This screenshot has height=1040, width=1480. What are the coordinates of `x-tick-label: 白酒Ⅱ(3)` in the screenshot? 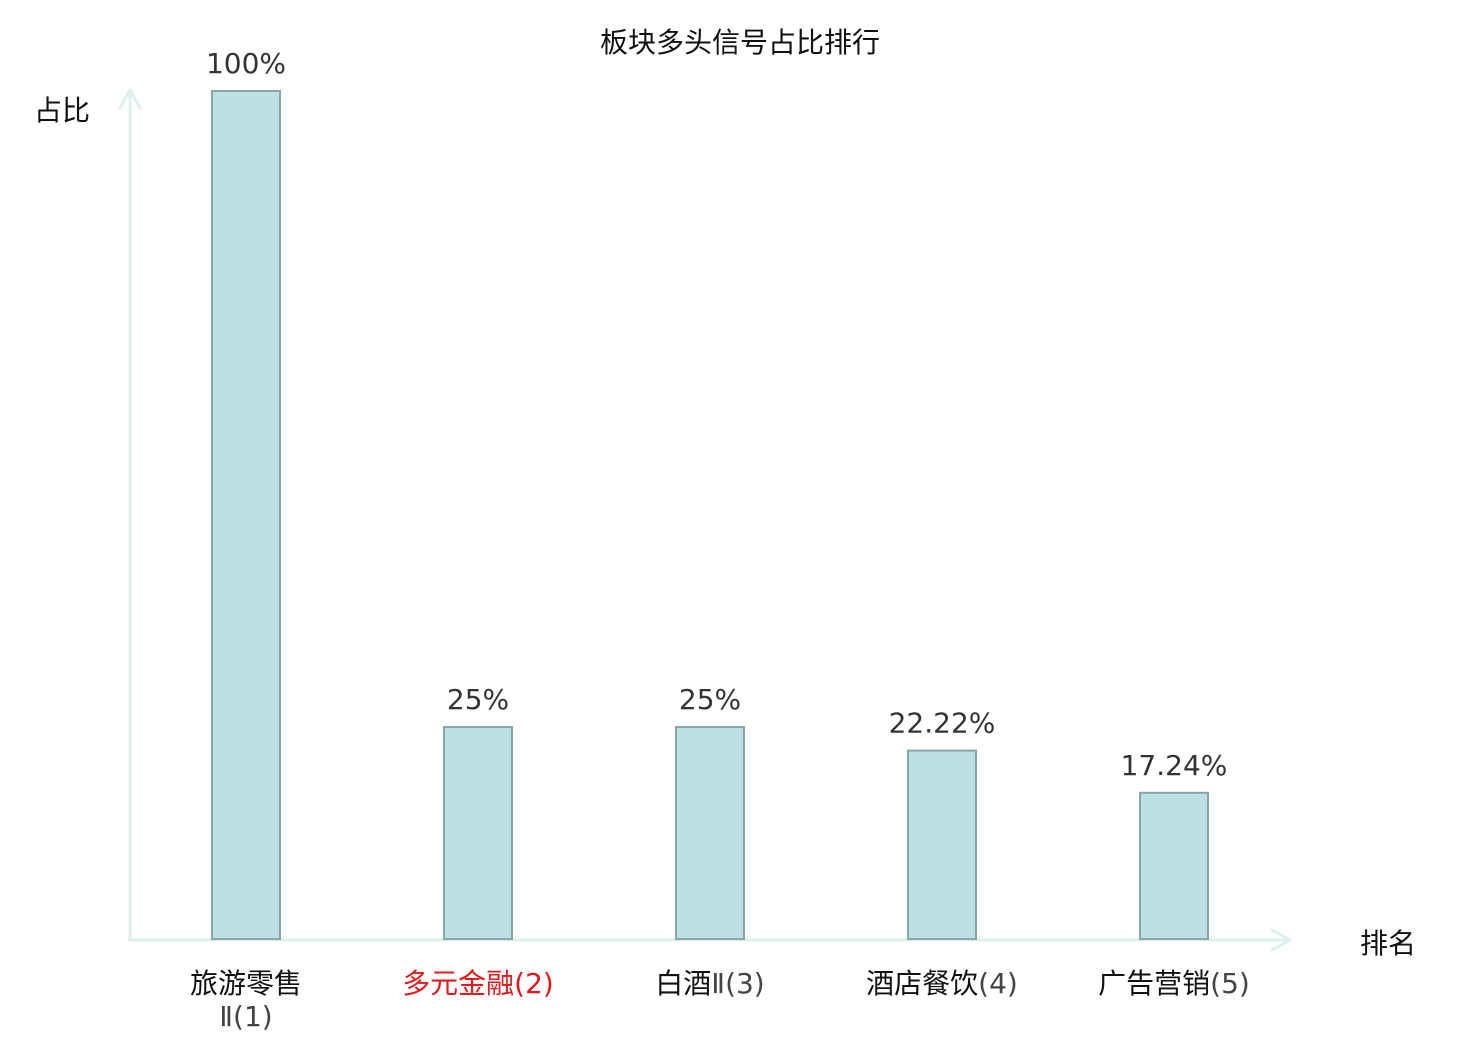 It's located at (709, 983).